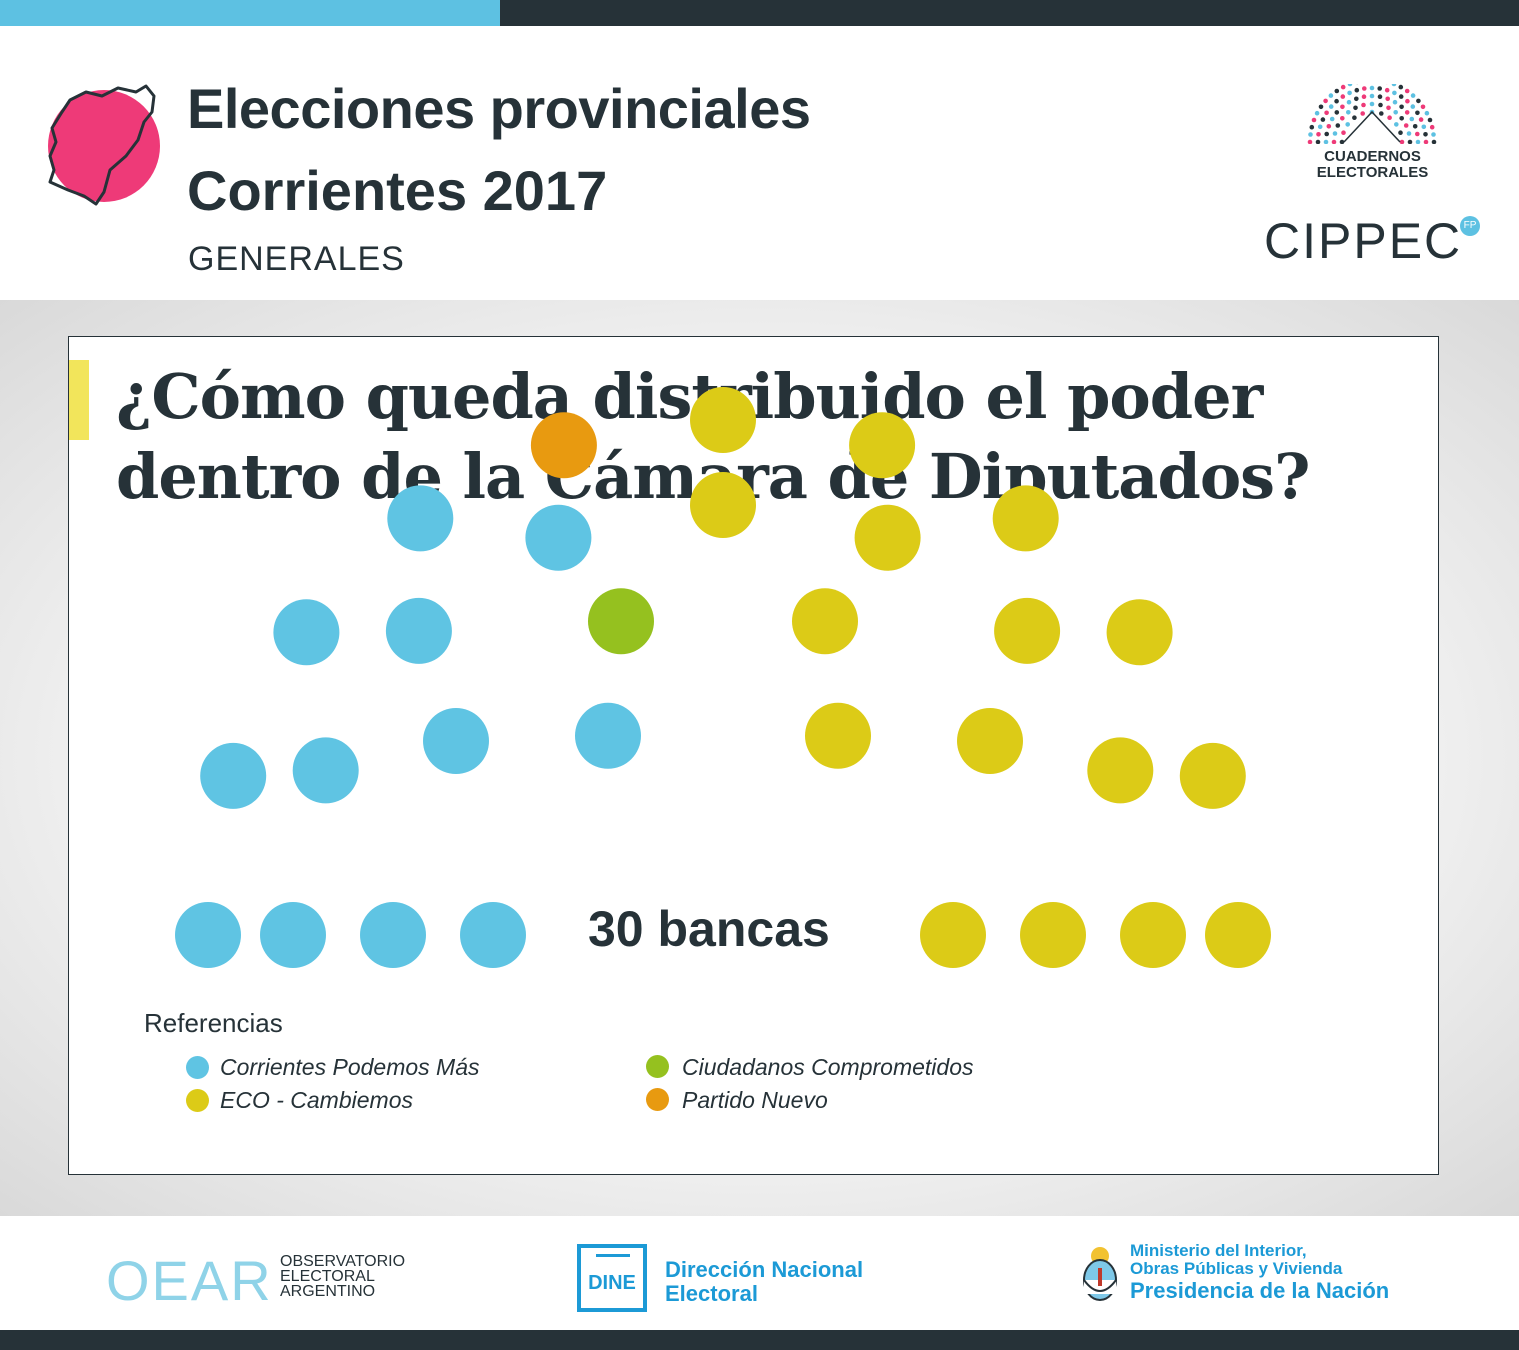  I want to click on ministerio-line1: Ministerio del Interior,, so click(1218, 1250).